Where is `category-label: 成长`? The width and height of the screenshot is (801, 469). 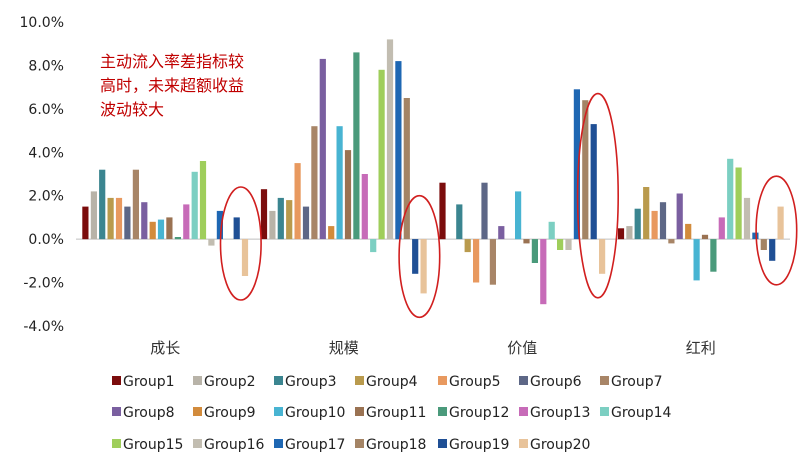 category-label: 成长 is located at coordinates (165, 348).